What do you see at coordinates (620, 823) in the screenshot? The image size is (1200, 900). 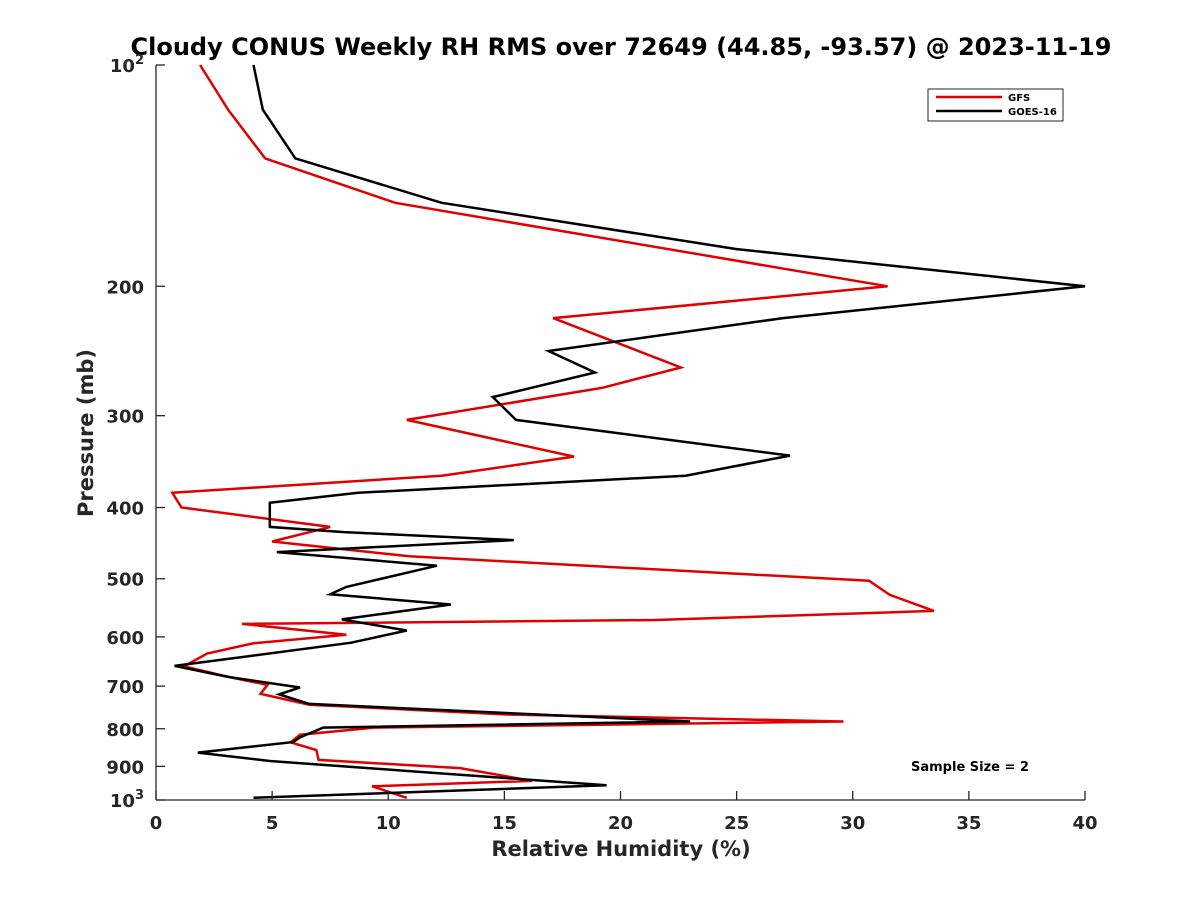 I see `x-tick-label-20: 20` at bounding box center [620, 823].